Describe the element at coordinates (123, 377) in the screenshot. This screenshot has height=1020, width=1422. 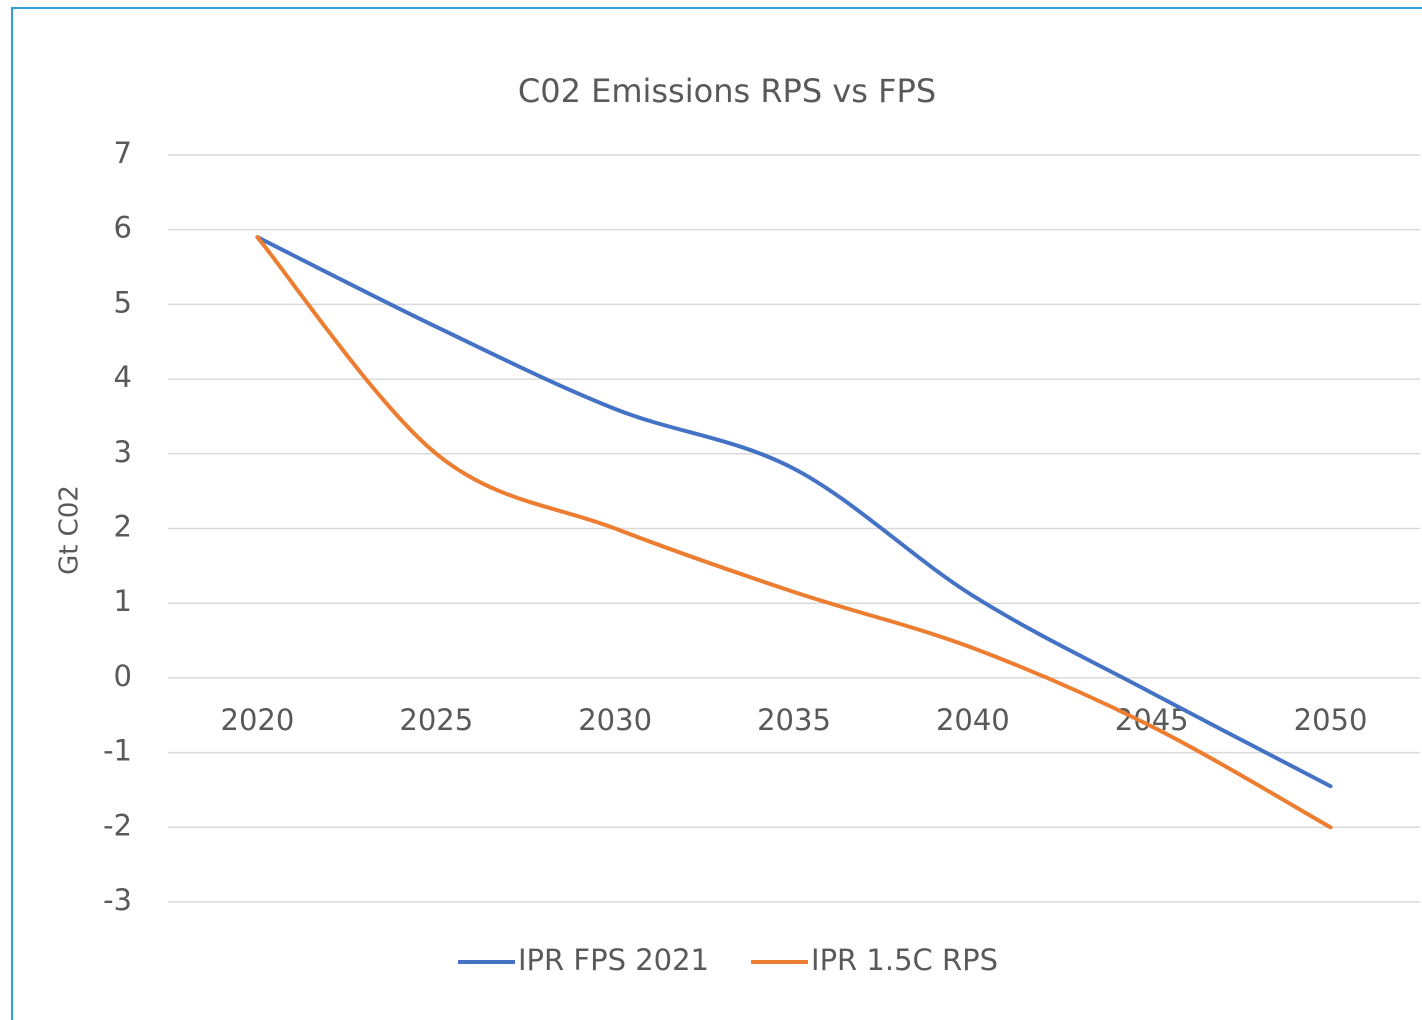
I see `y-tick-label: 4` at that location.